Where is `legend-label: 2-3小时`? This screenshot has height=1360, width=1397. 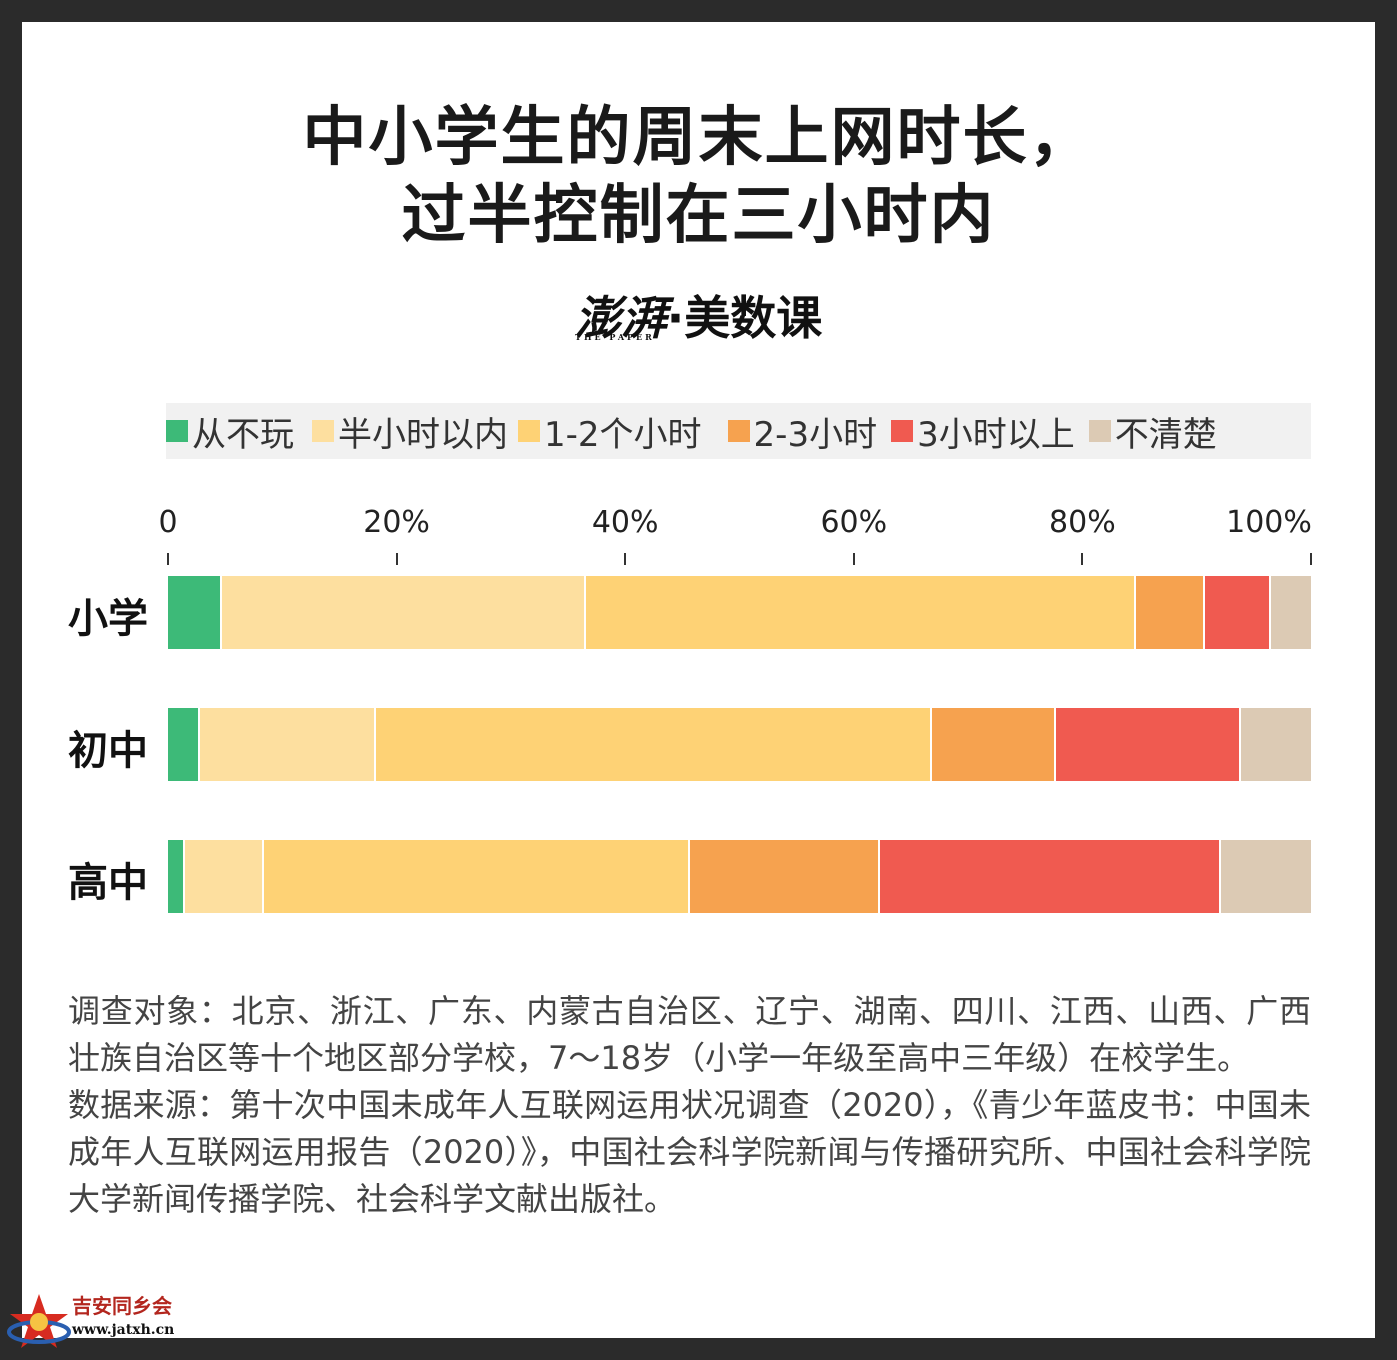
legend-label: 2-3小时 is located at coordinates (815, 434).